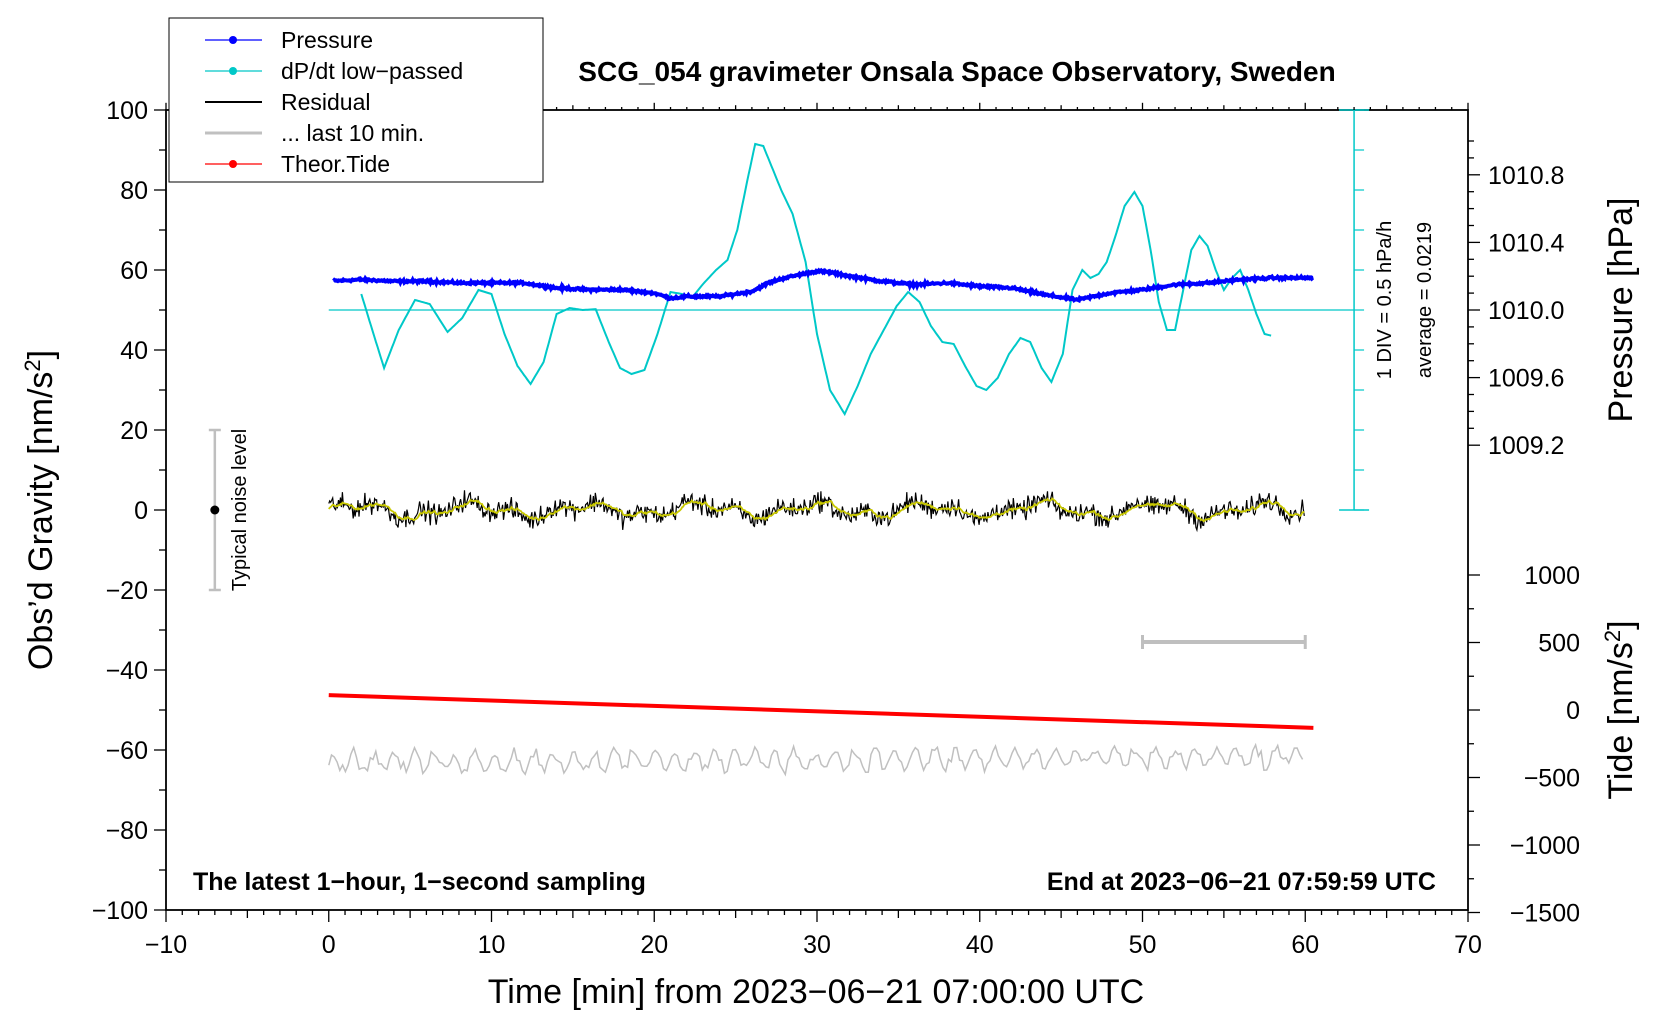  Describe the element at coordinates (1620, 709) in the screenshot. I see `tide-axis-title: Tide [nm/s2]` at that location.